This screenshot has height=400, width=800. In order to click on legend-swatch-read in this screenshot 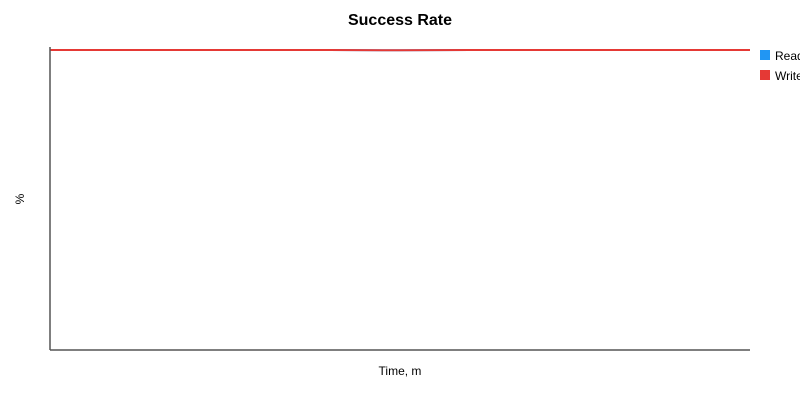, I will do `click(765, 55)`.